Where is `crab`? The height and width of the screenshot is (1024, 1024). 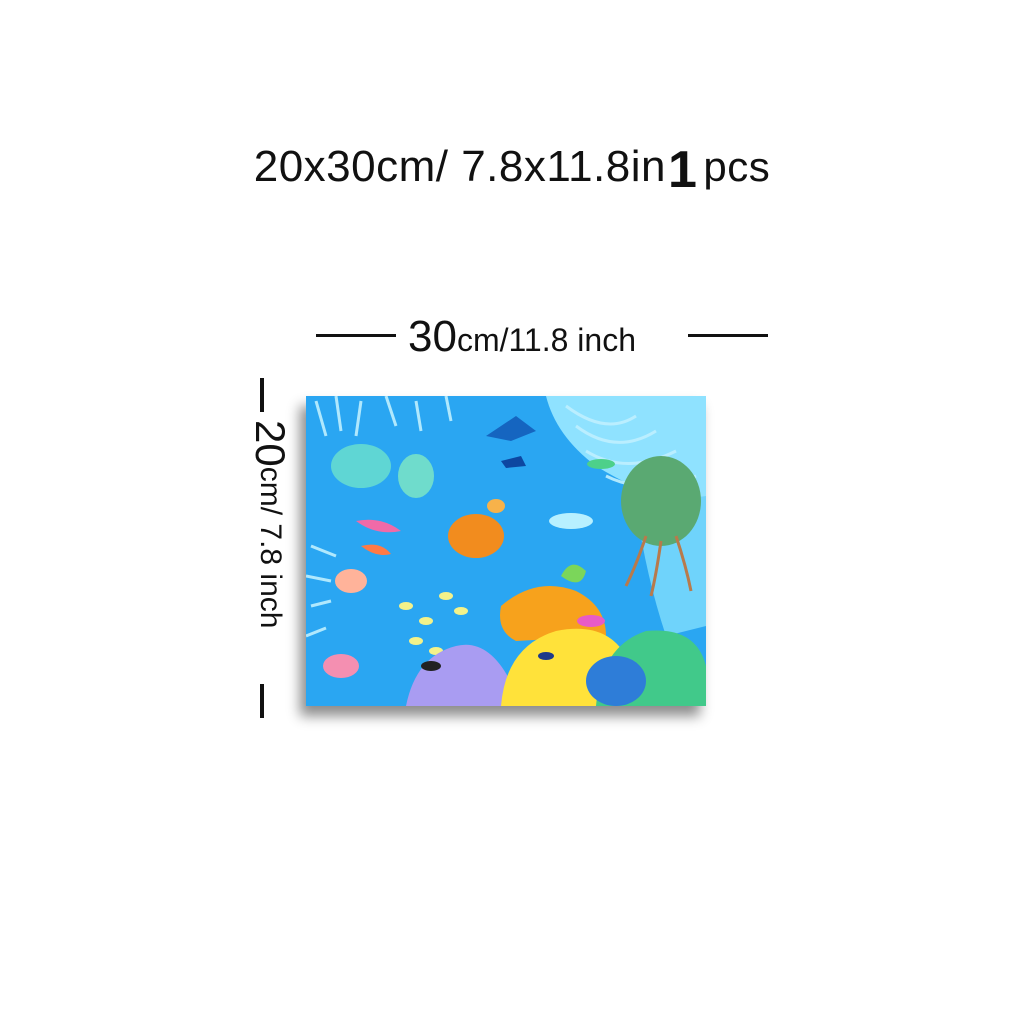 crab is located at coordinates (341, 666).